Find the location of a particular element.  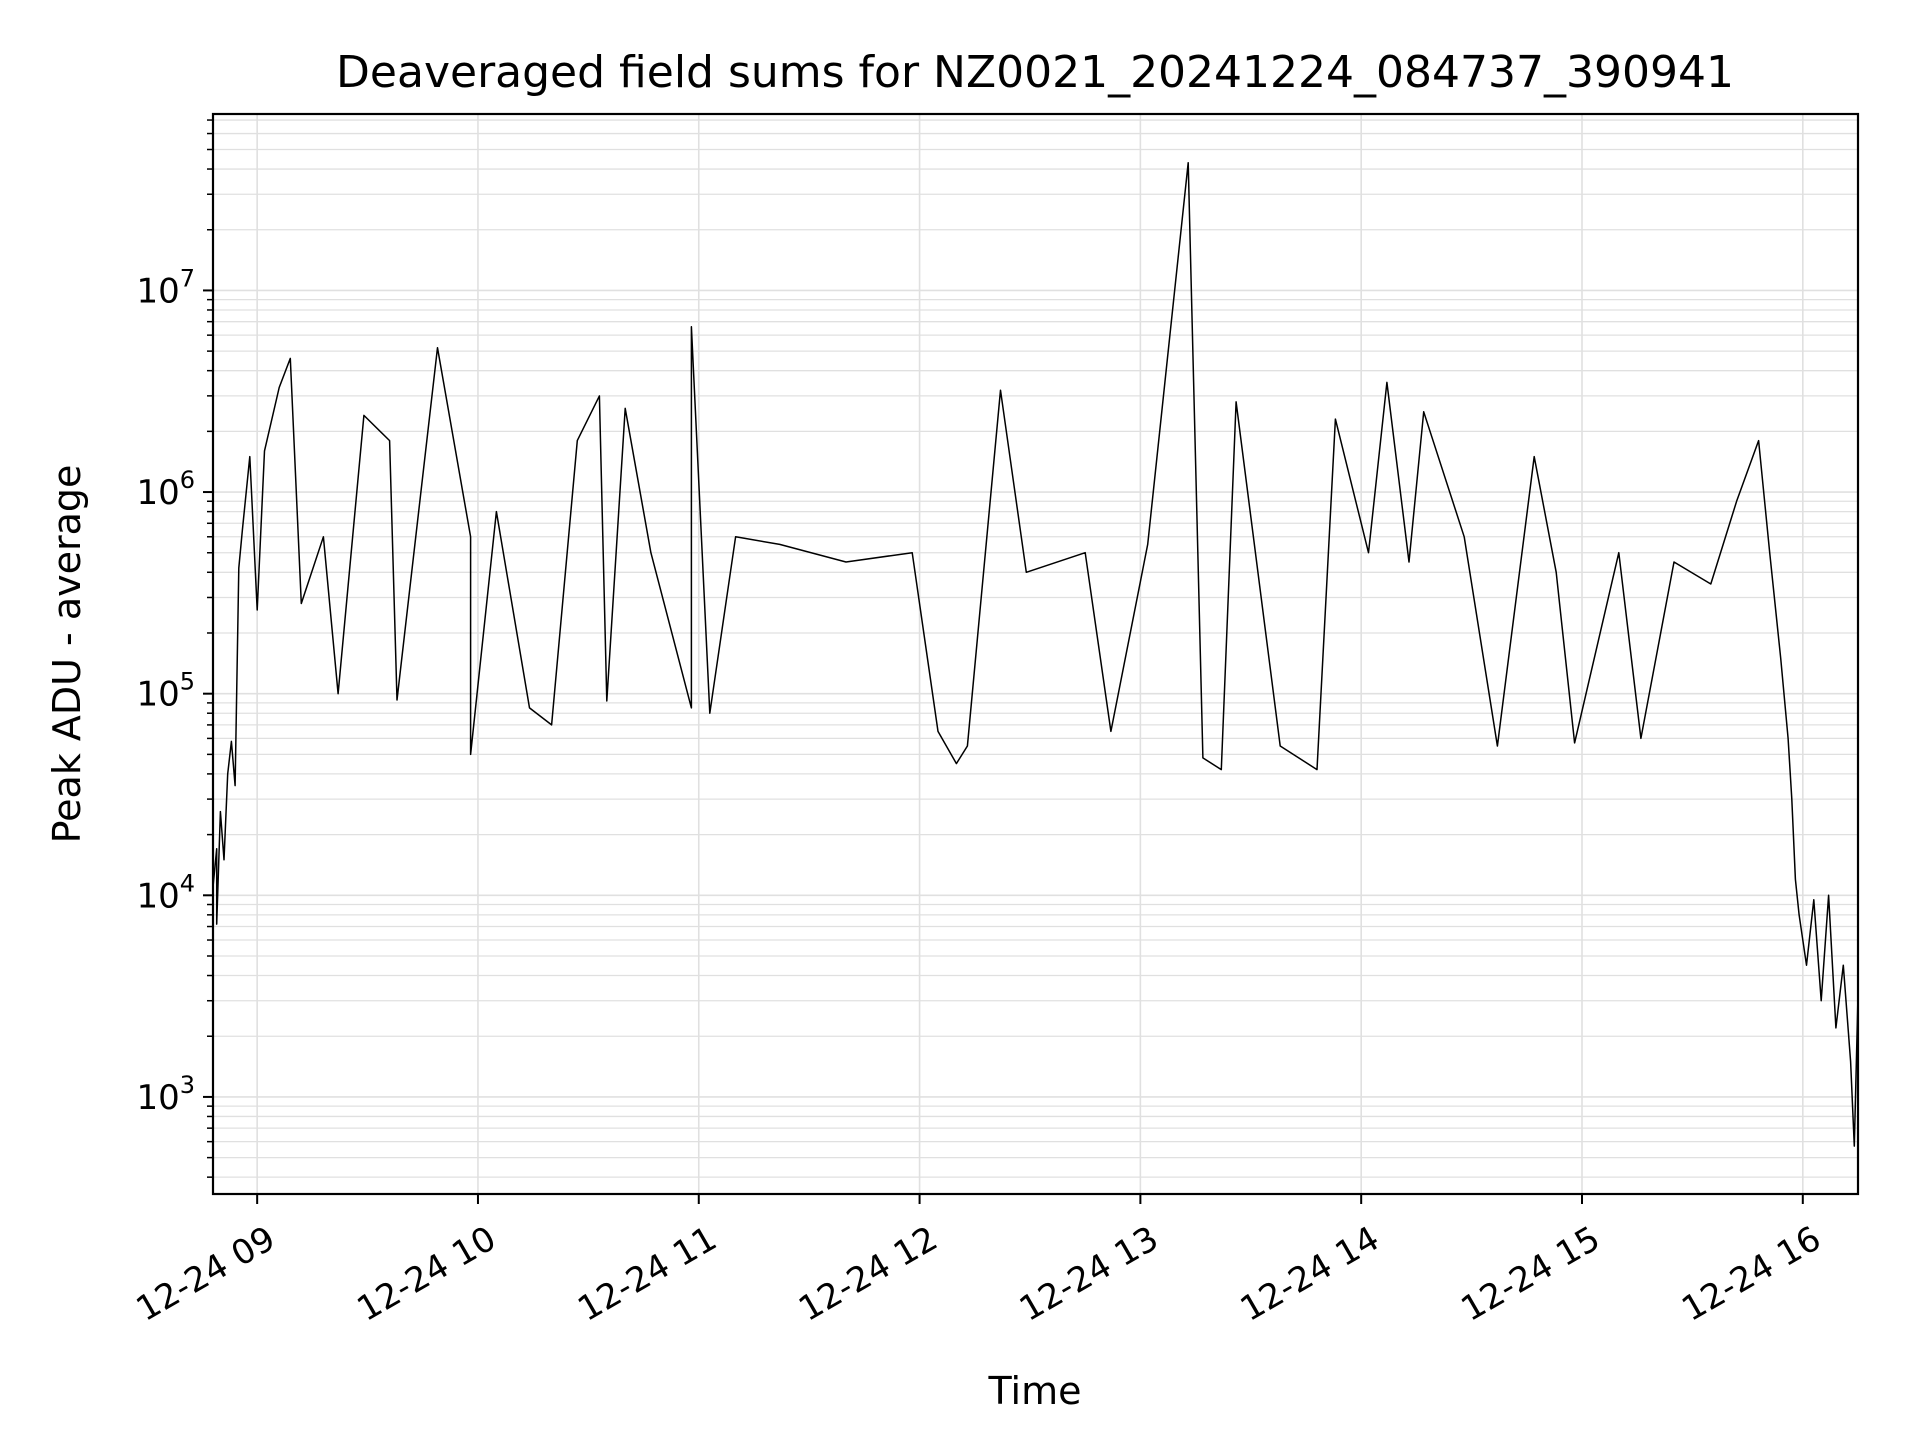

y-tick-label: 10⁶ is located at coordinates (165, 489).